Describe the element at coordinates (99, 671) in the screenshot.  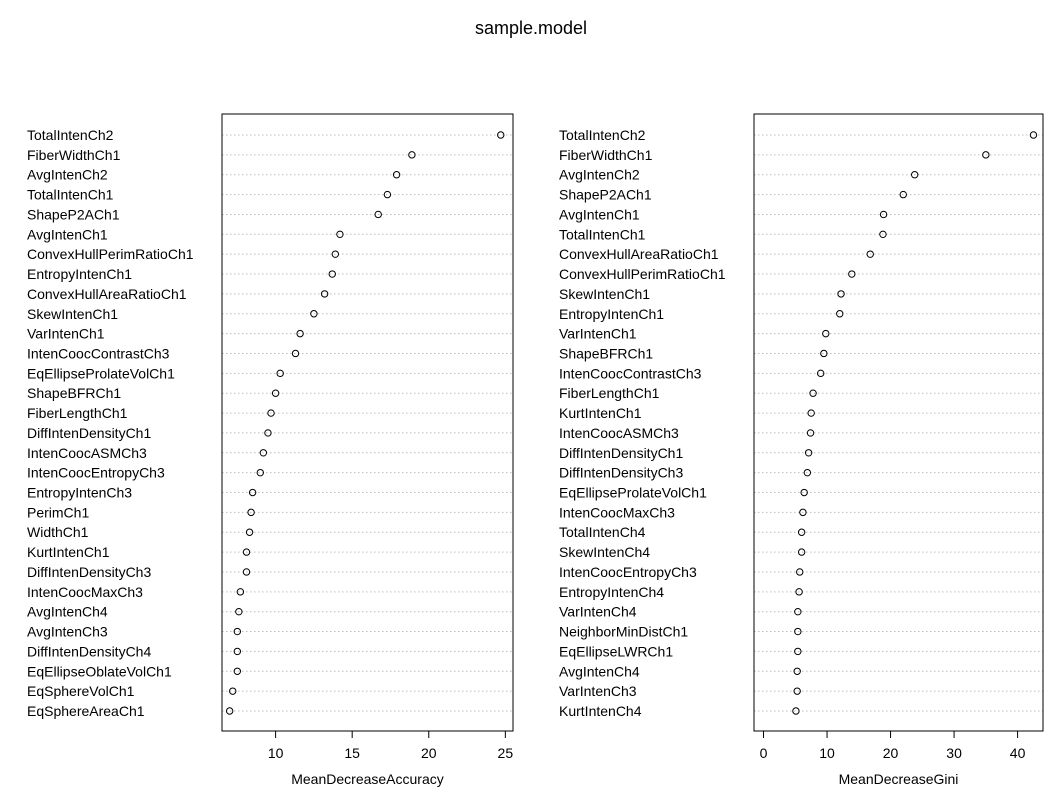
I see `row-label: EqEllipseOblateVolCh1` at that location.